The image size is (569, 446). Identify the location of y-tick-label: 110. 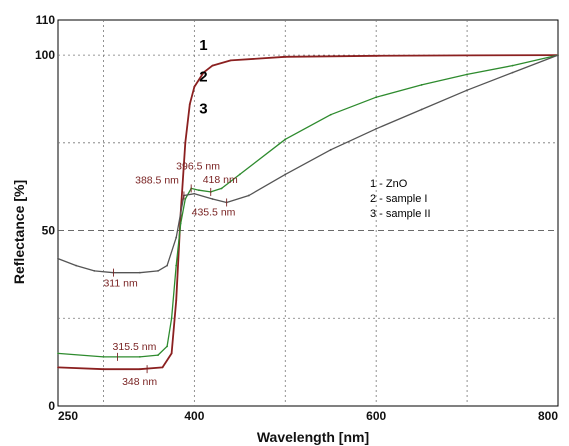
(46, 20).